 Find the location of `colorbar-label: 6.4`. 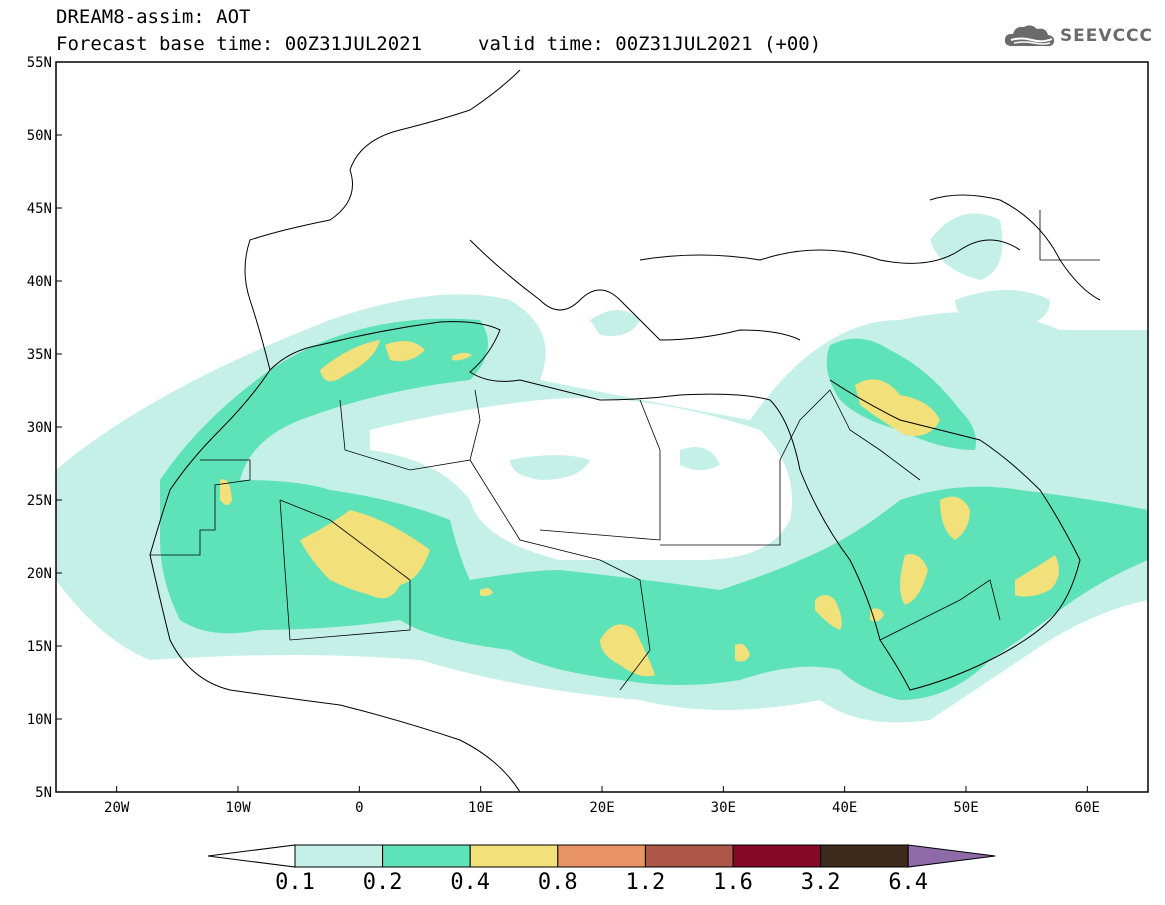

colorbar-label: 6.4 is located at coordinates (908, 882).